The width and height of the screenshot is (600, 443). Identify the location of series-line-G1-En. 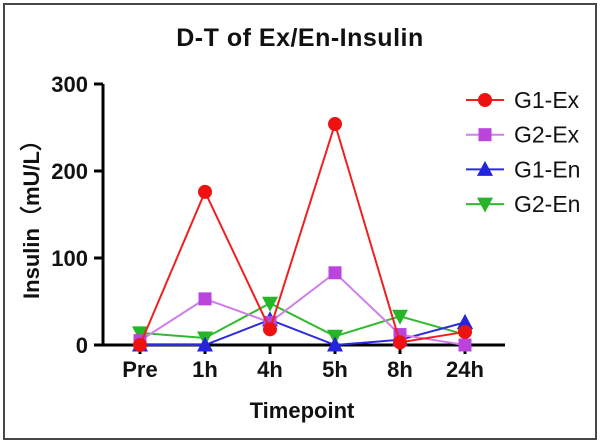
(303, 332).